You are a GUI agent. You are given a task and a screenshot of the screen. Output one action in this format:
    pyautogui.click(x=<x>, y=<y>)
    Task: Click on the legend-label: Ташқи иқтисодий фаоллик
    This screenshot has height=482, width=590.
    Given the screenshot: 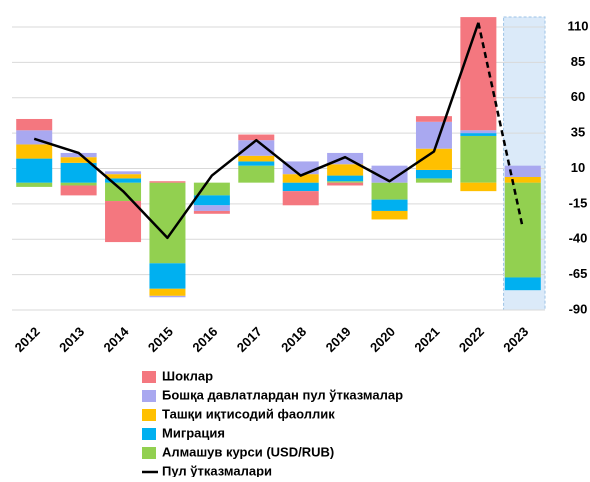 What is the action you would take?
    pyautogui.click(x=248, y=413)
    